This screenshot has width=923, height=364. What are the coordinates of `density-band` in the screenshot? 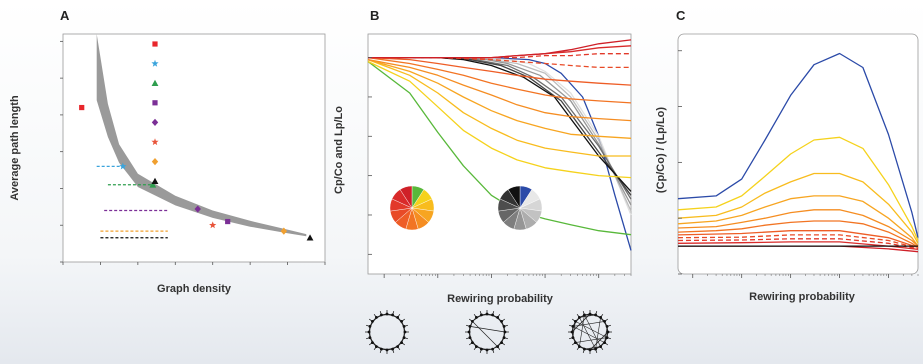 It's located at (201, 135).